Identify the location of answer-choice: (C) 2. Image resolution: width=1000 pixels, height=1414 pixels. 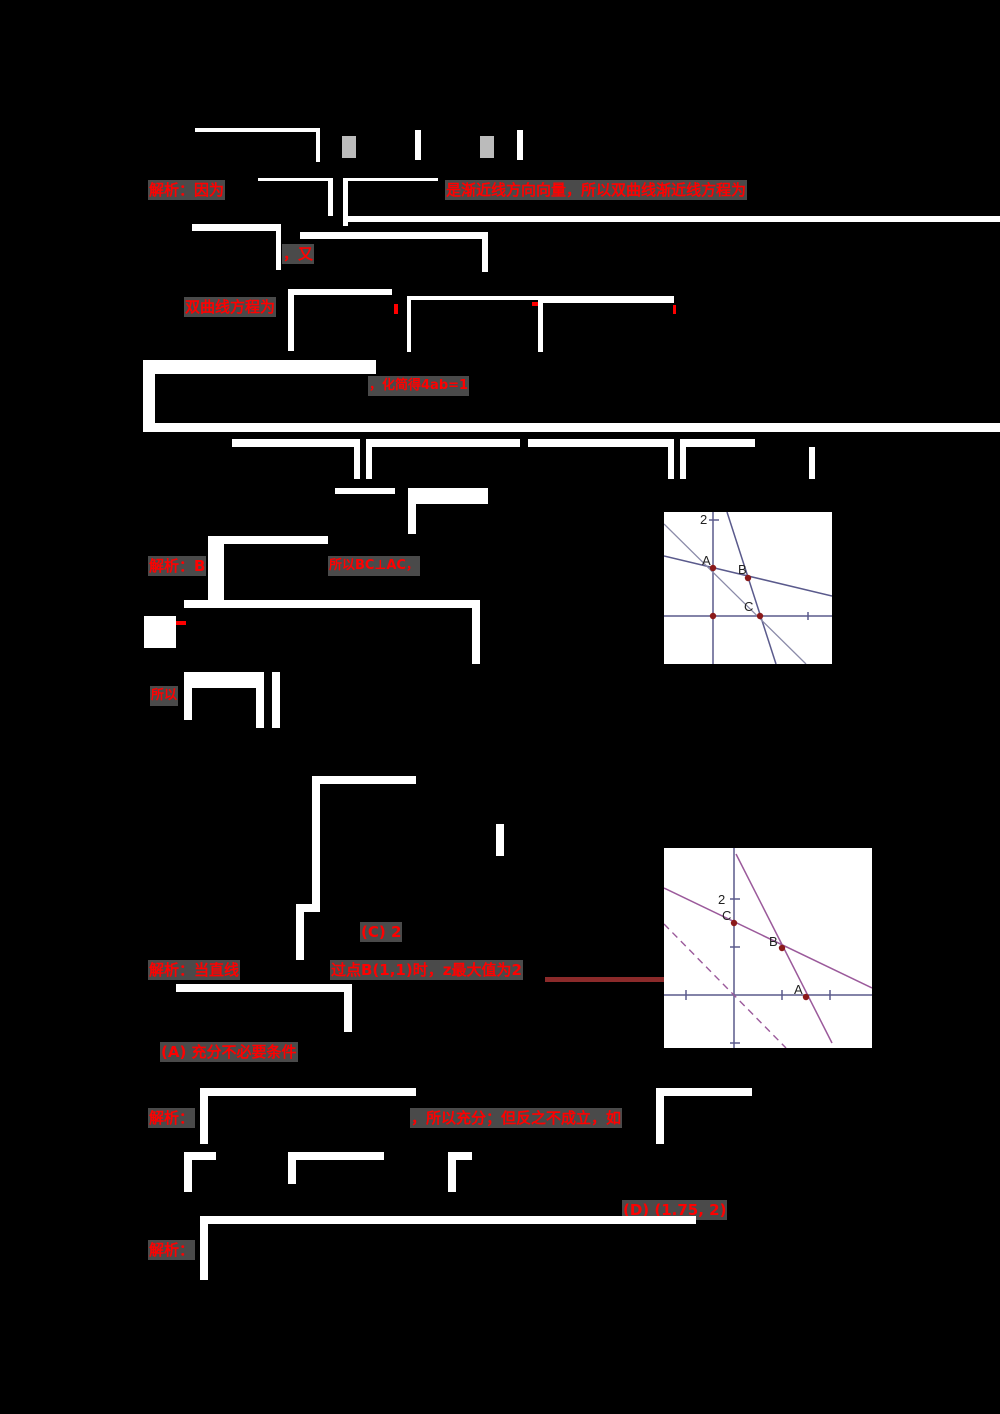
(381, 932).